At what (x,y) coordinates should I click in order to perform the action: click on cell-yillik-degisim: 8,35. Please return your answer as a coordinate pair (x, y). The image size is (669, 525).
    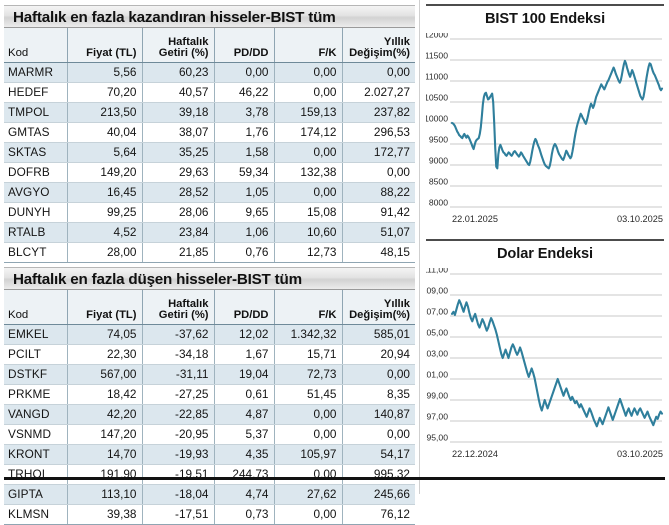
    Looking at the image, I should click on (378, 394).